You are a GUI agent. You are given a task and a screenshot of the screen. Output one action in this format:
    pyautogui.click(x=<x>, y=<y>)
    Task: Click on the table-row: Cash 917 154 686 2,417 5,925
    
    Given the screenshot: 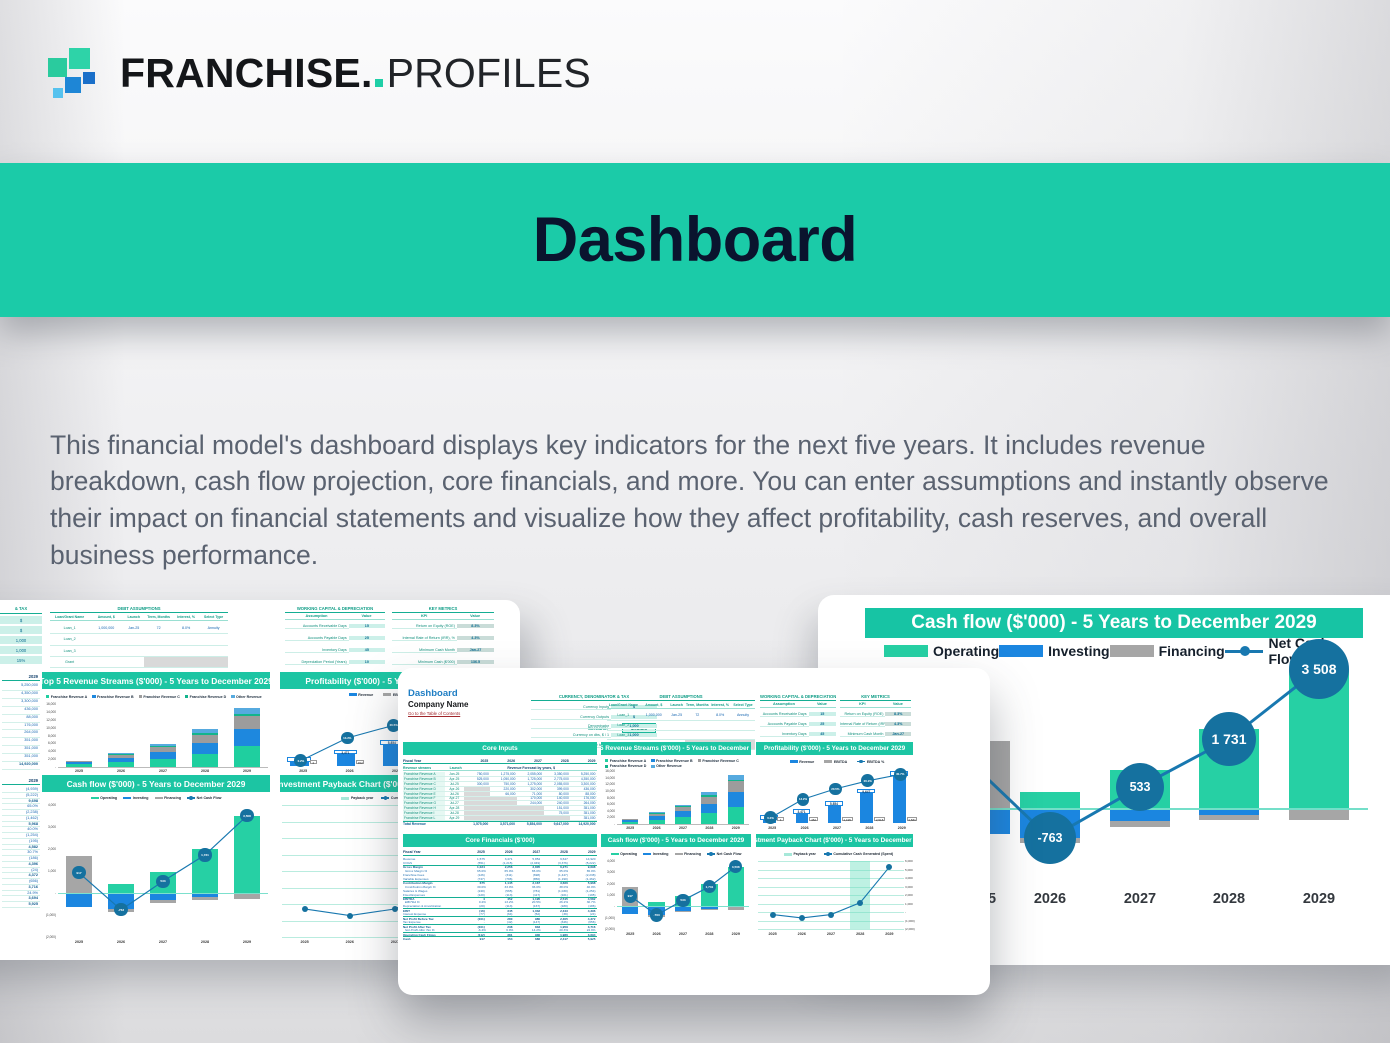 What is the action you would take?
    pyautogui.click(x=500, y=938)
    